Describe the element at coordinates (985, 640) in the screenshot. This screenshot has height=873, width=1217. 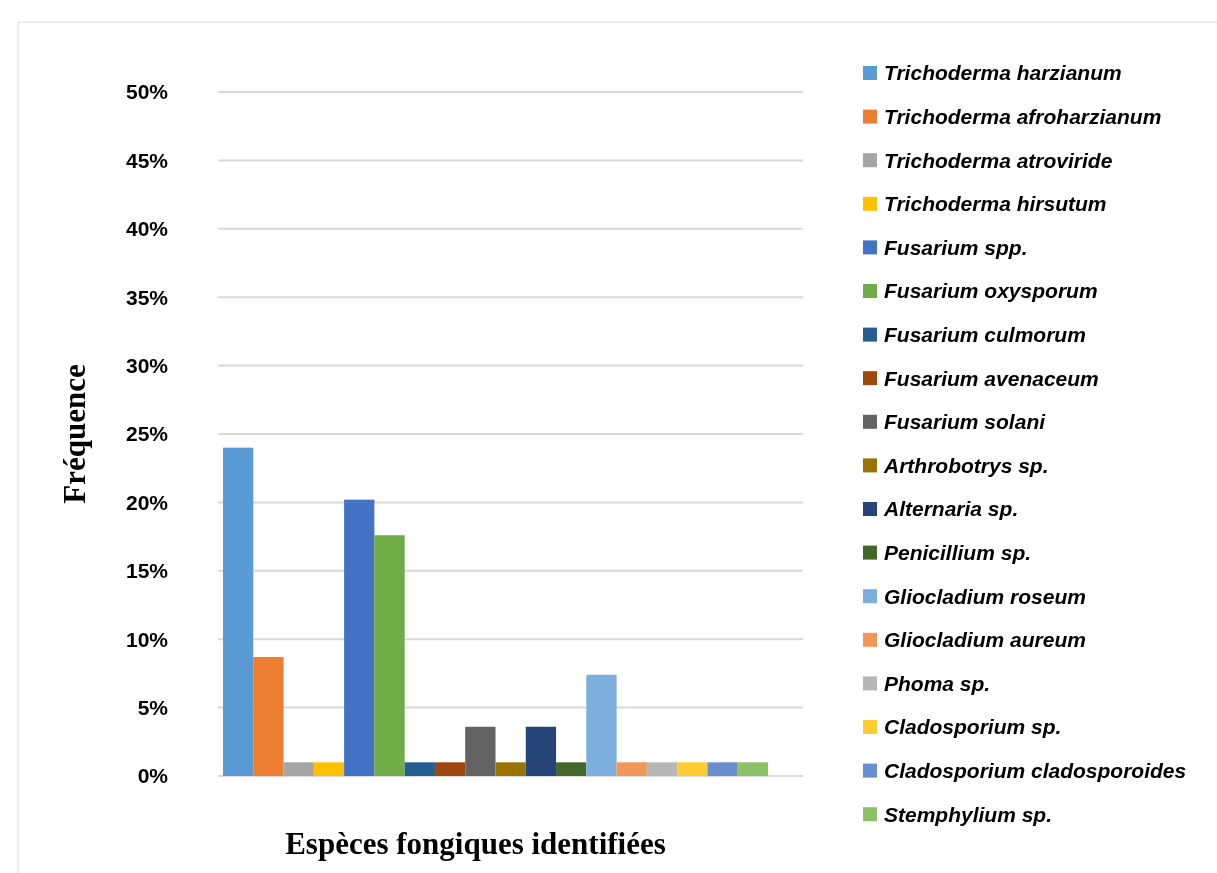
I see `legend-label: Gliocladium aureum` at that location.